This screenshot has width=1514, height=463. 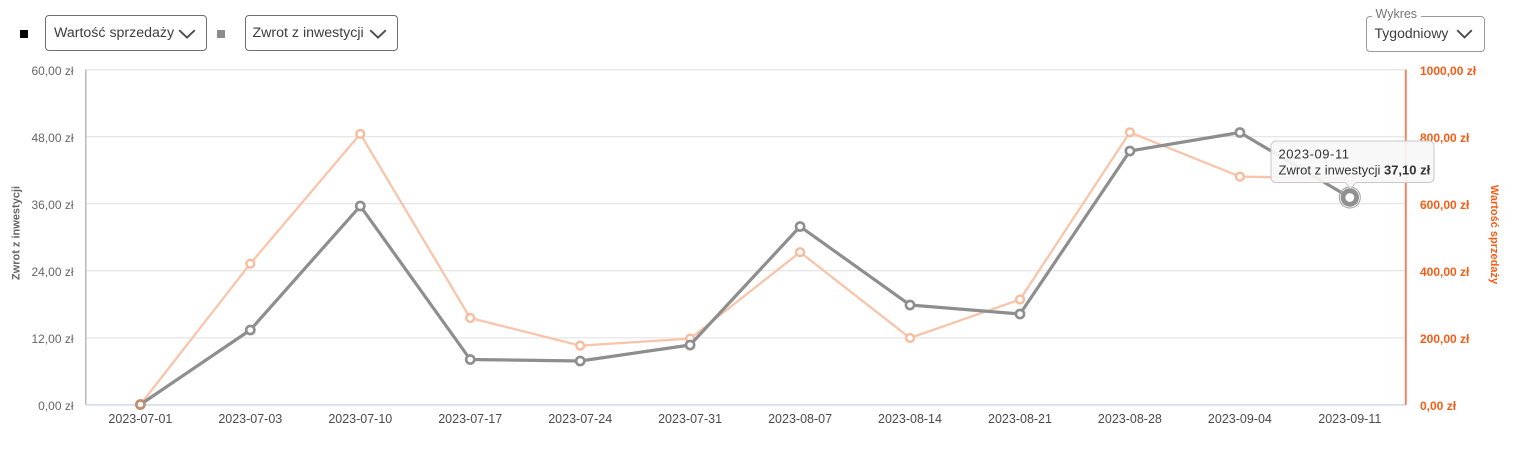 I want to click on svg-text: 2023-08-21, so click(x=1020, y=419).